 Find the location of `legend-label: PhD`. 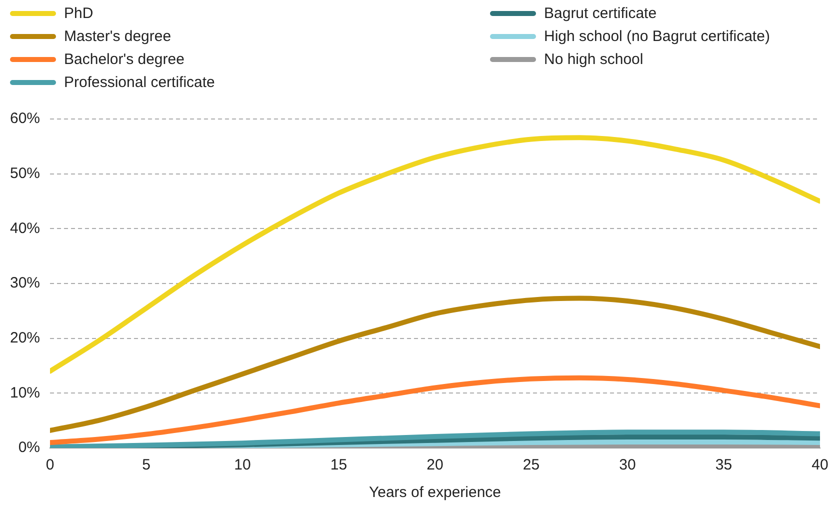

legend-label: PhD is located at coordinates (79, 13).